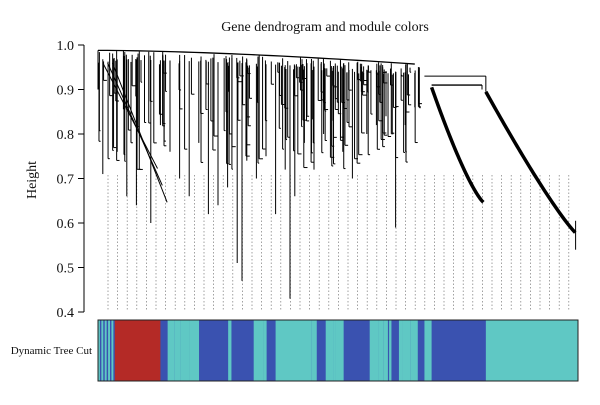 This screenshot has height=405, width=600. I want to click on top-merge, so click(256, 57).